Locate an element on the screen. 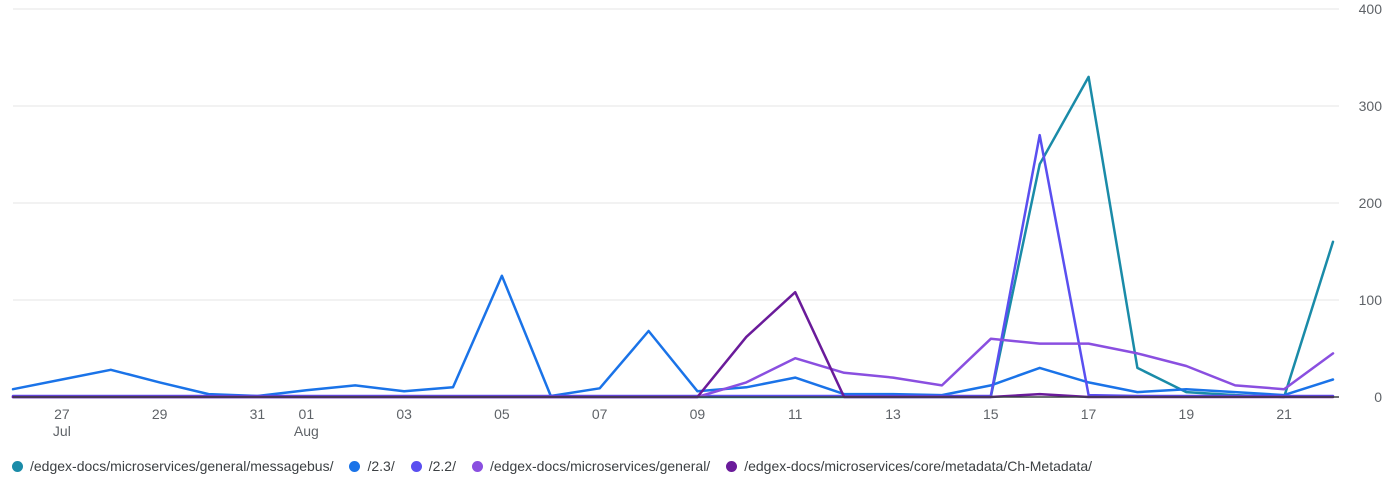 The width and height of the screenshot is (1390, 479). x-tick-label: 19 is located at coordinates (1187, 414).